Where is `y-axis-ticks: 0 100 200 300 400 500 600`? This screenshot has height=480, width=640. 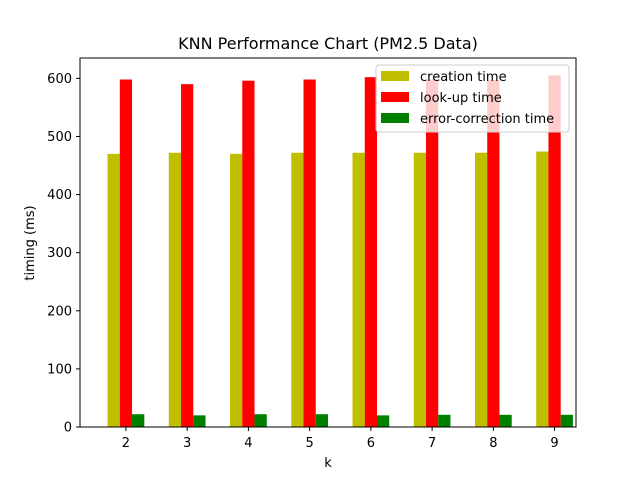 y-axis-ticks: 0 100 200 300 400 500 600 is located at coordinates (63, 254).